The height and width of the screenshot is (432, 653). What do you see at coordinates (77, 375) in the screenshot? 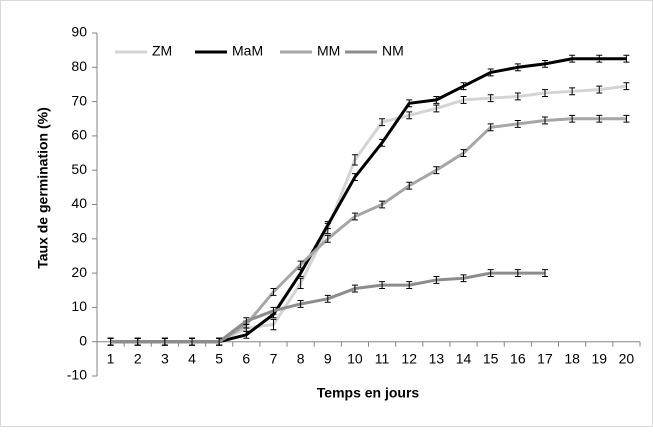
I see `y-tick-label: -10` at bounding box center [77, 375].